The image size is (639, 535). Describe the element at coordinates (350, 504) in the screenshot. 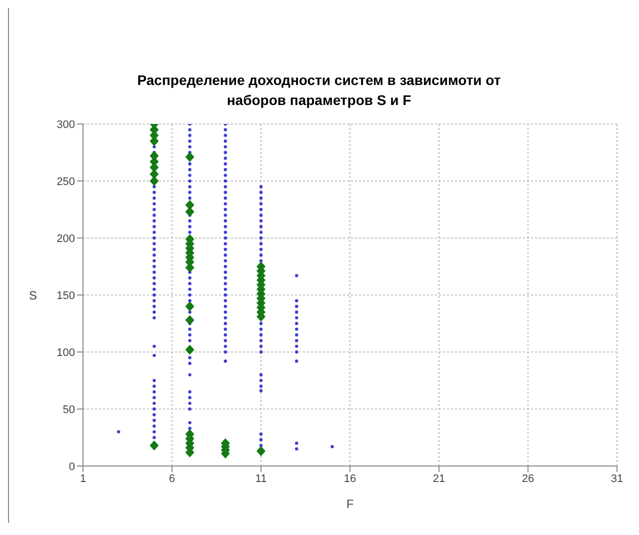

I see `x-axis-title: F` at that location.